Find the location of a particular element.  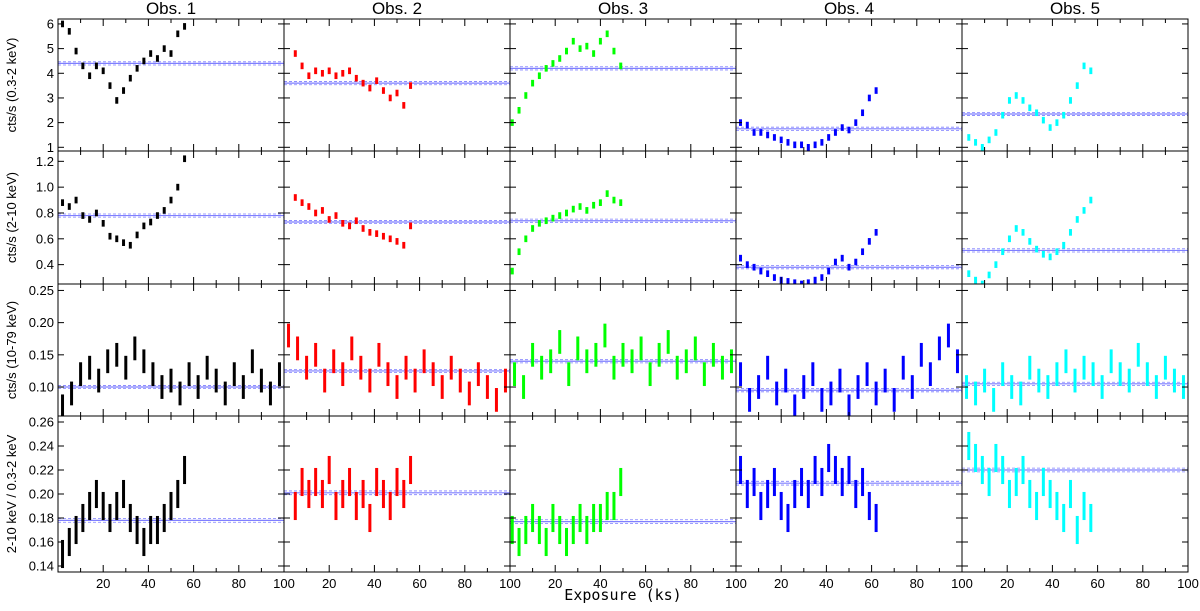

panel-r4-c2 is located at coordinates (397, 494).